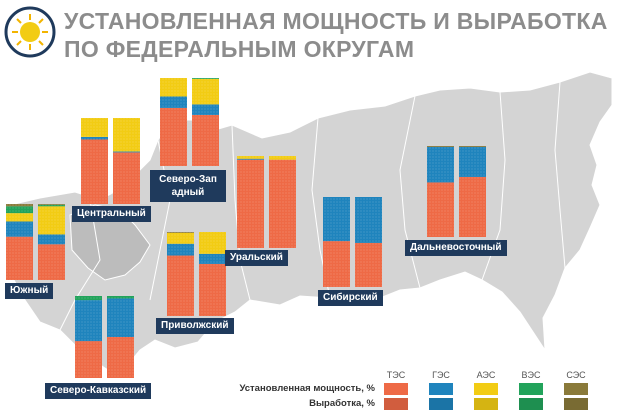 The width and height of the screenshot is (624, 419). Describe the element at coordinates (29, 291) in the screenshot. I see `region-label-yuzhny: Южный` at that location.